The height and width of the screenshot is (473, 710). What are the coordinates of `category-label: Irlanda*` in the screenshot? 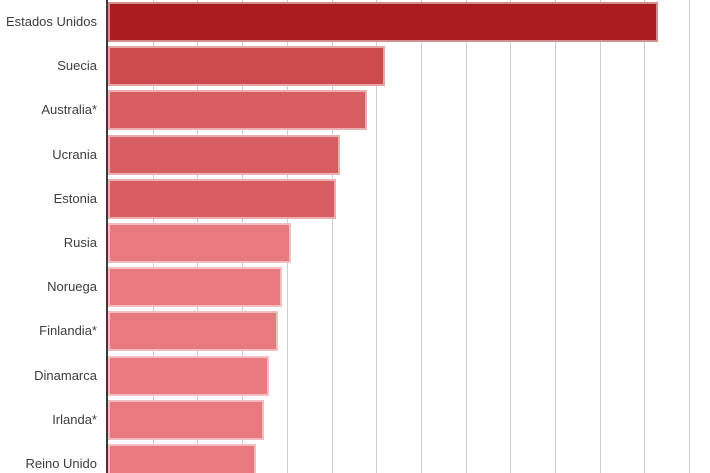 It's located at (74, 419).